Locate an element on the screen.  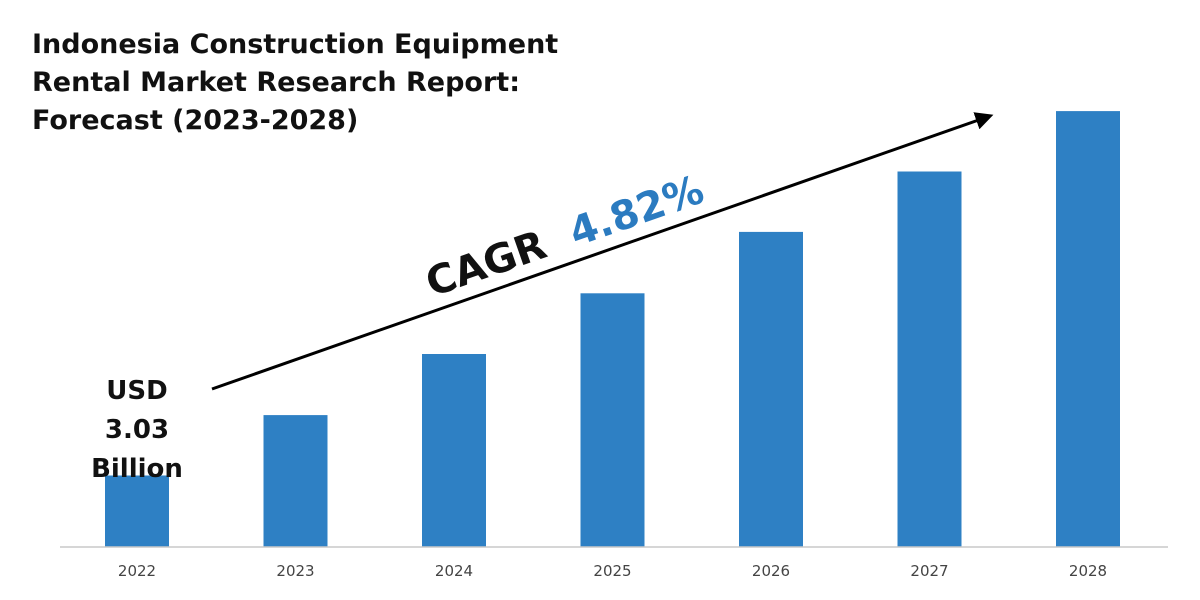
tick-label-2025: 2025 is located at coordinates (612, 571).